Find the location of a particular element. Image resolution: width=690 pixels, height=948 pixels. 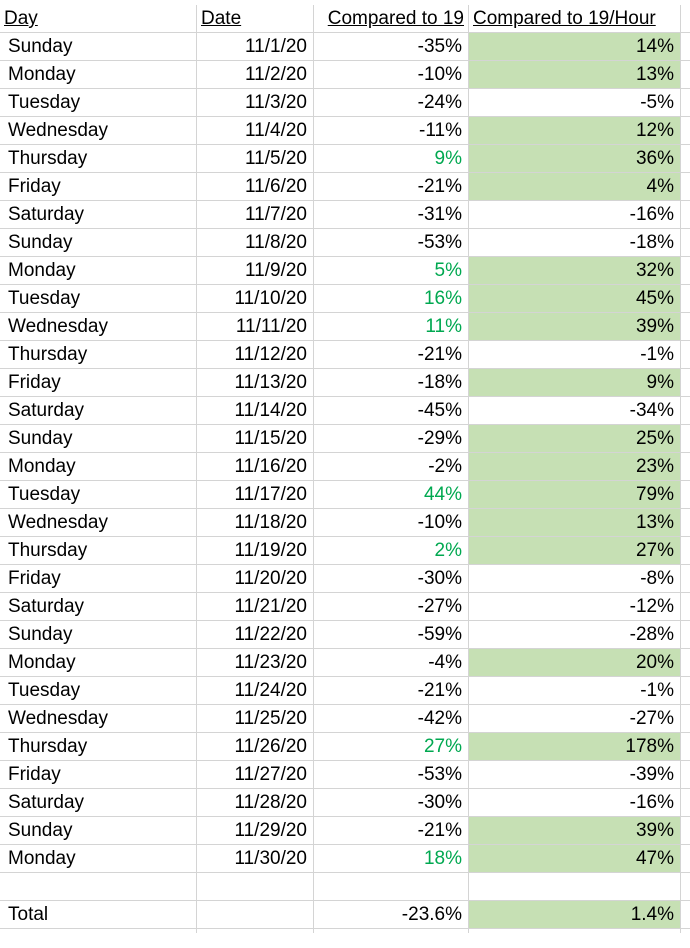

compared-to-19-hour-cell: 39% is located at coordinates (575, 831).